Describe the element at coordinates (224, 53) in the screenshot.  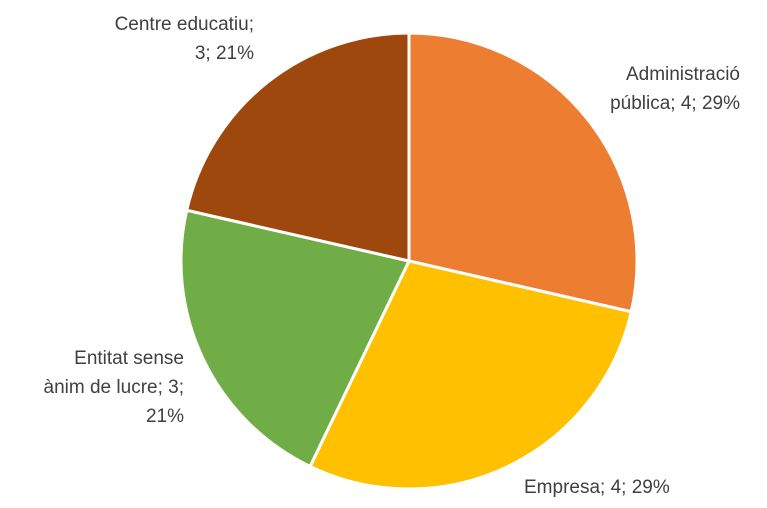
I see `slice-label-line: 3; 21%` at that location.